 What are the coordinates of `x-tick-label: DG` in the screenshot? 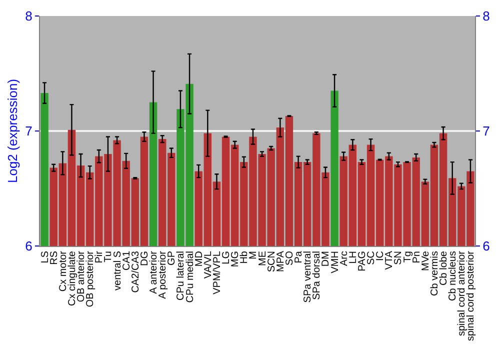 It's located at (144, 258).